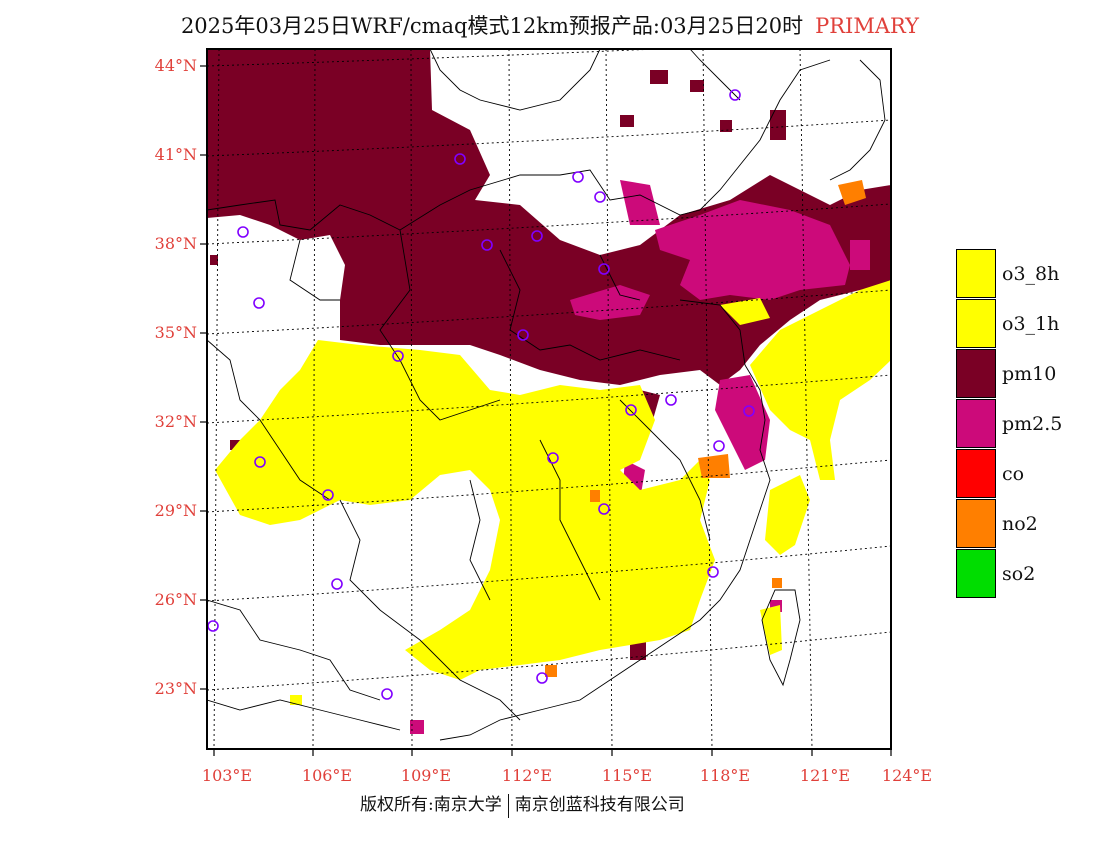 The height and width of the screenshot is (850, 1100). Describe the element at coordinates (867, 26) in the screenshot. I see `title-primary-tag: PRIMARY` at that location.